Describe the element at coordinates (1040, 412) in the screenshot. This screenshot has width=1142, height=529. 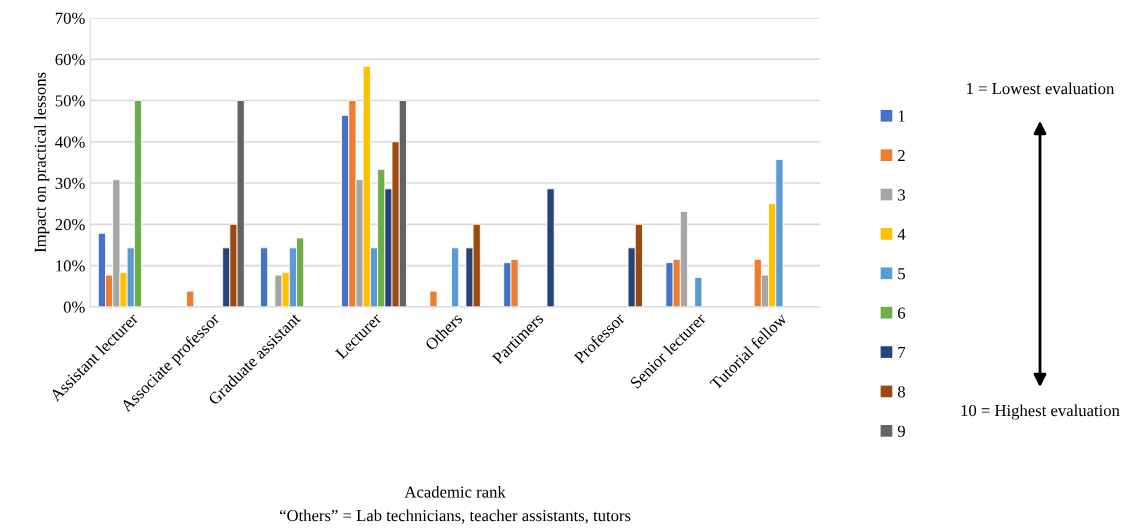
I see `text: 10 = Highest evaluation` at that location.